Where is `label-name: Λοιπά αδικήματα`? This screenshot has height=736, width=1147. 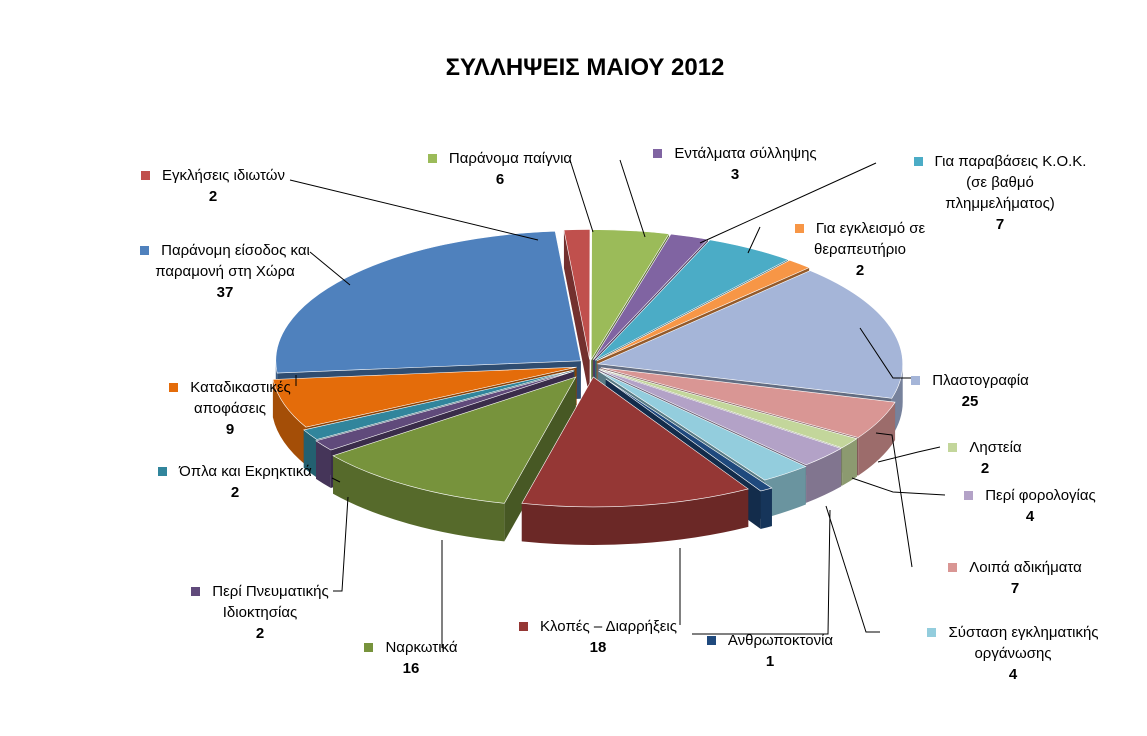
label-name: Λοιπά αδικήματα is located at coordinates (1025, 567).